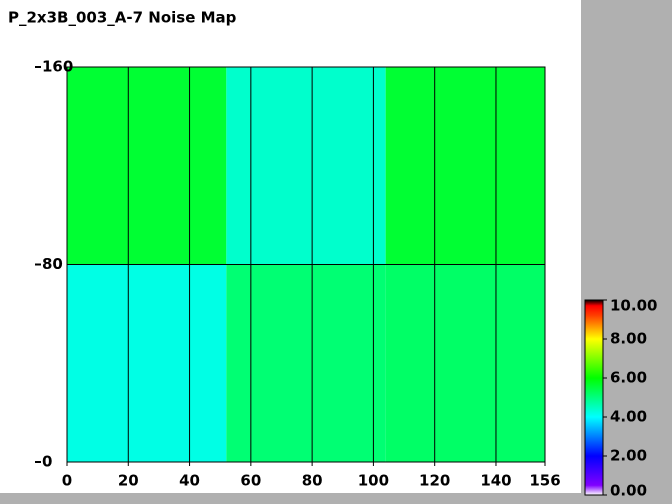 Image resolution: width=672 pixels, height=504 pixels. What do you see at coordinates (290, 498) in the screenshot?
I see `bottom-panel` at bounding box center [290, 498].